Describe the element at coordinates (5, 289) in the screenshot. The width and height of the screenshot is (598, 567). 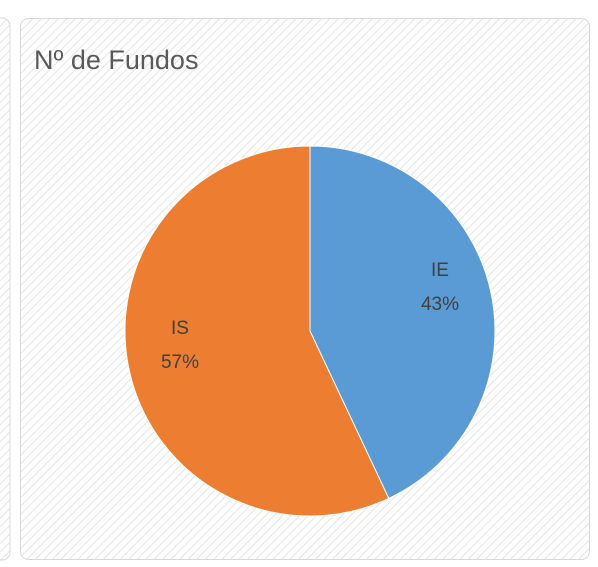
I see `neighbor-panel` at that location.